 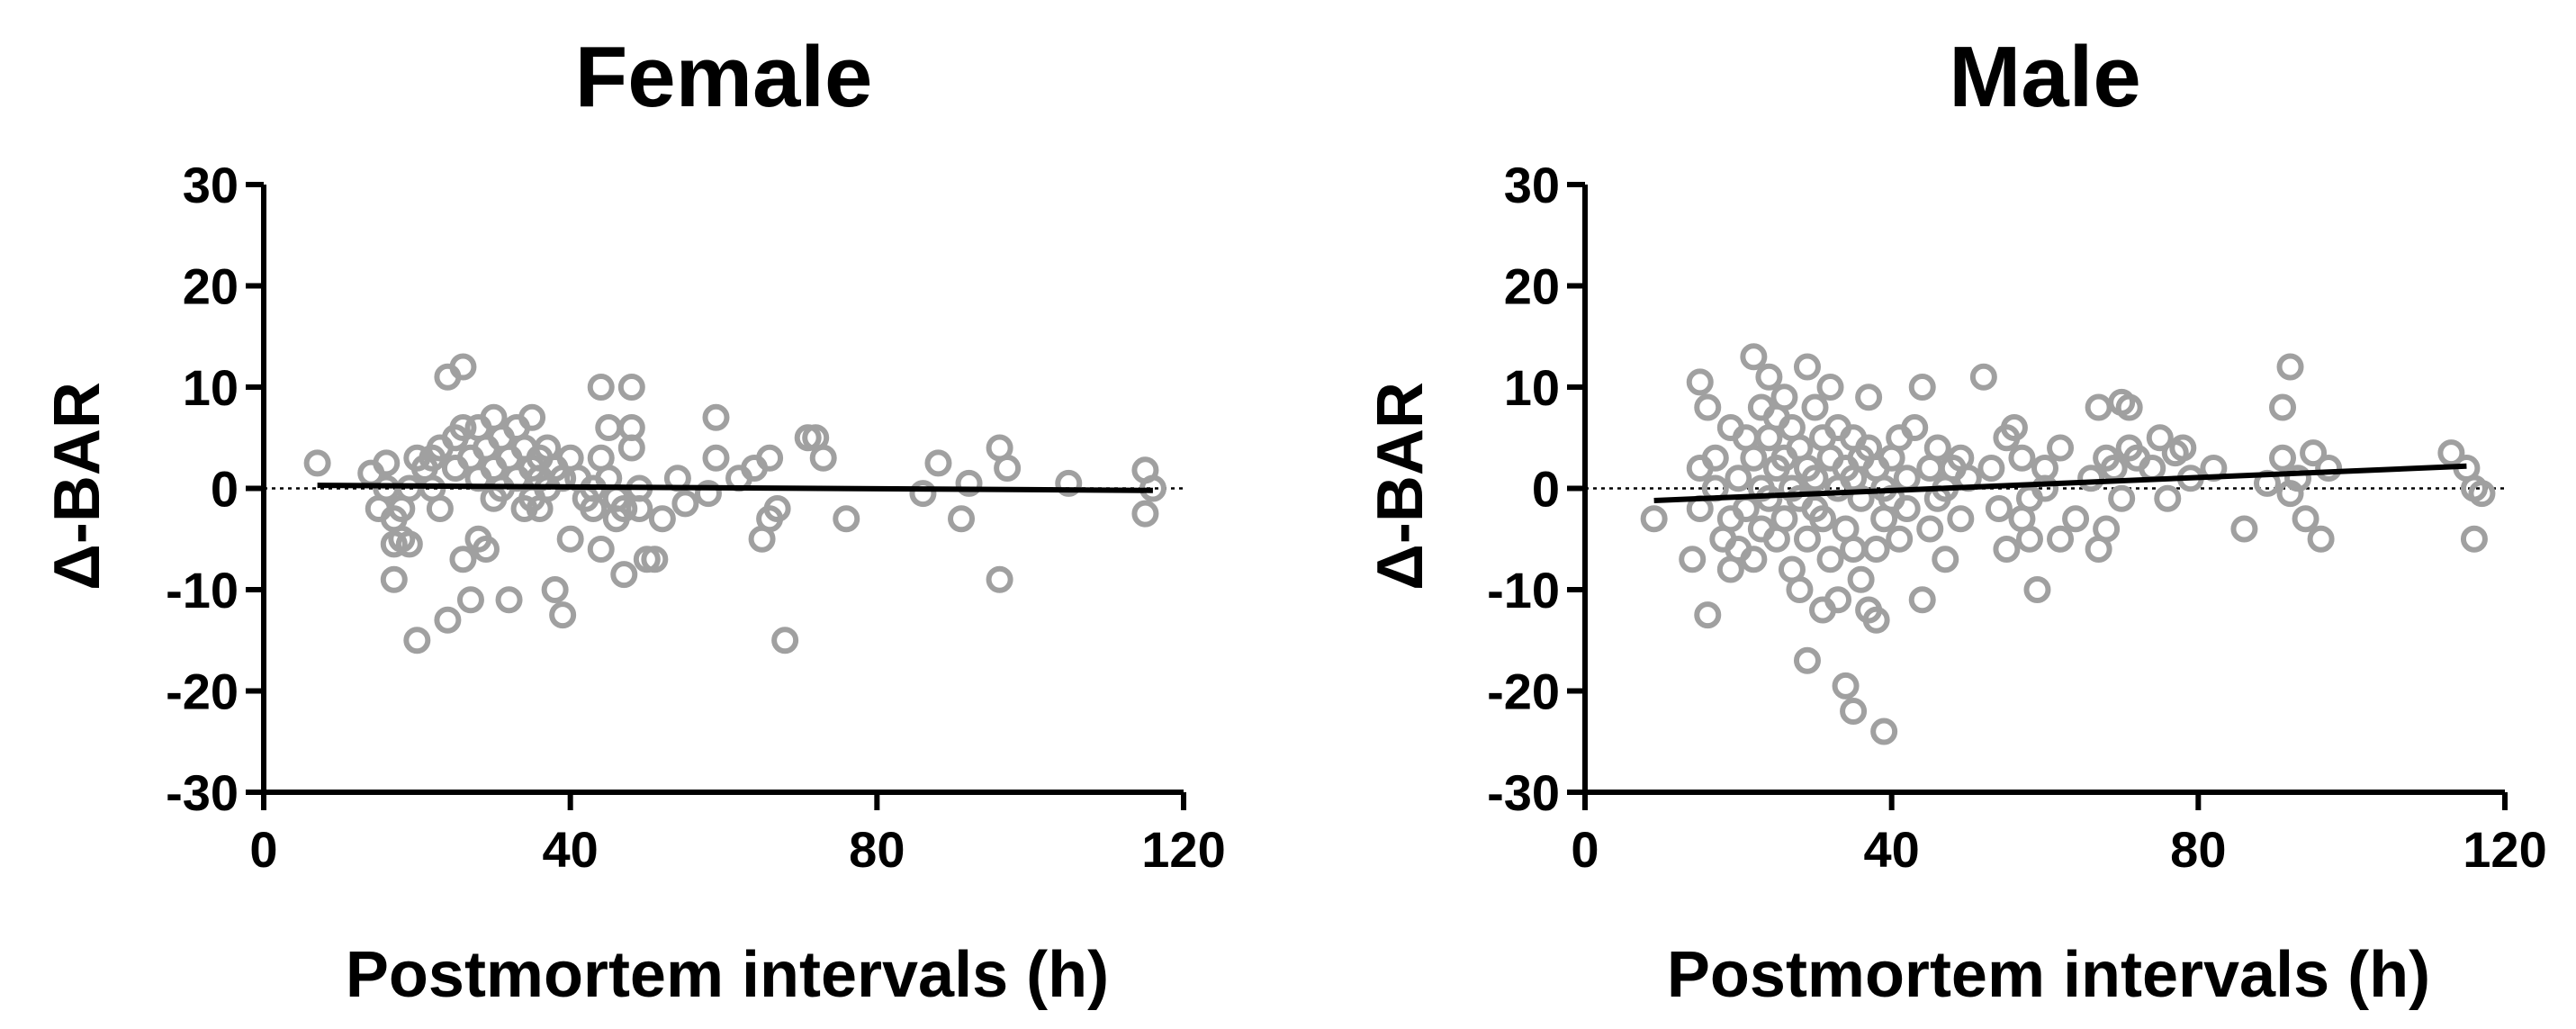 I want to click on y-tick-label: 10, so click(x=1532, y=387).